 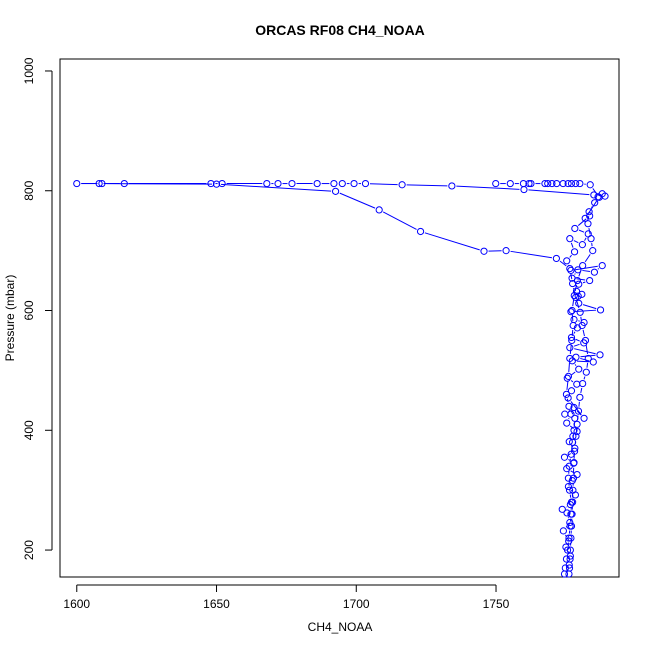 I want to click on y-tick-label: 400, so click(x=29, y=430).